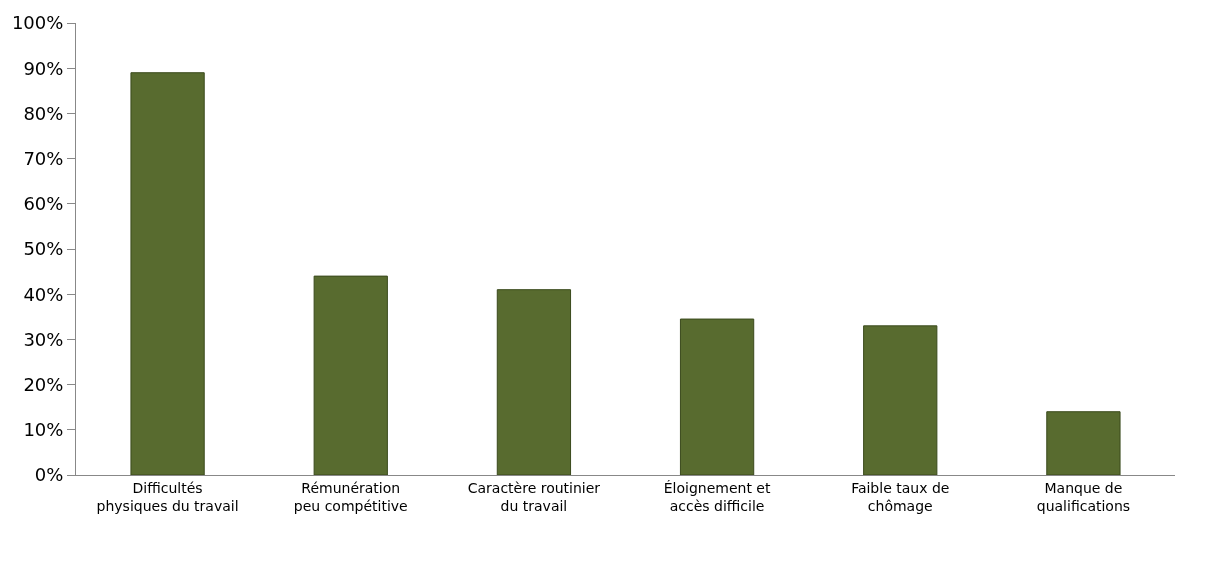 The image size is (1205, 570). What do you see at coordinates (43, 249) in the screenshot?
I see `y-tick-label: 50%` at bounding box center [43, 249].